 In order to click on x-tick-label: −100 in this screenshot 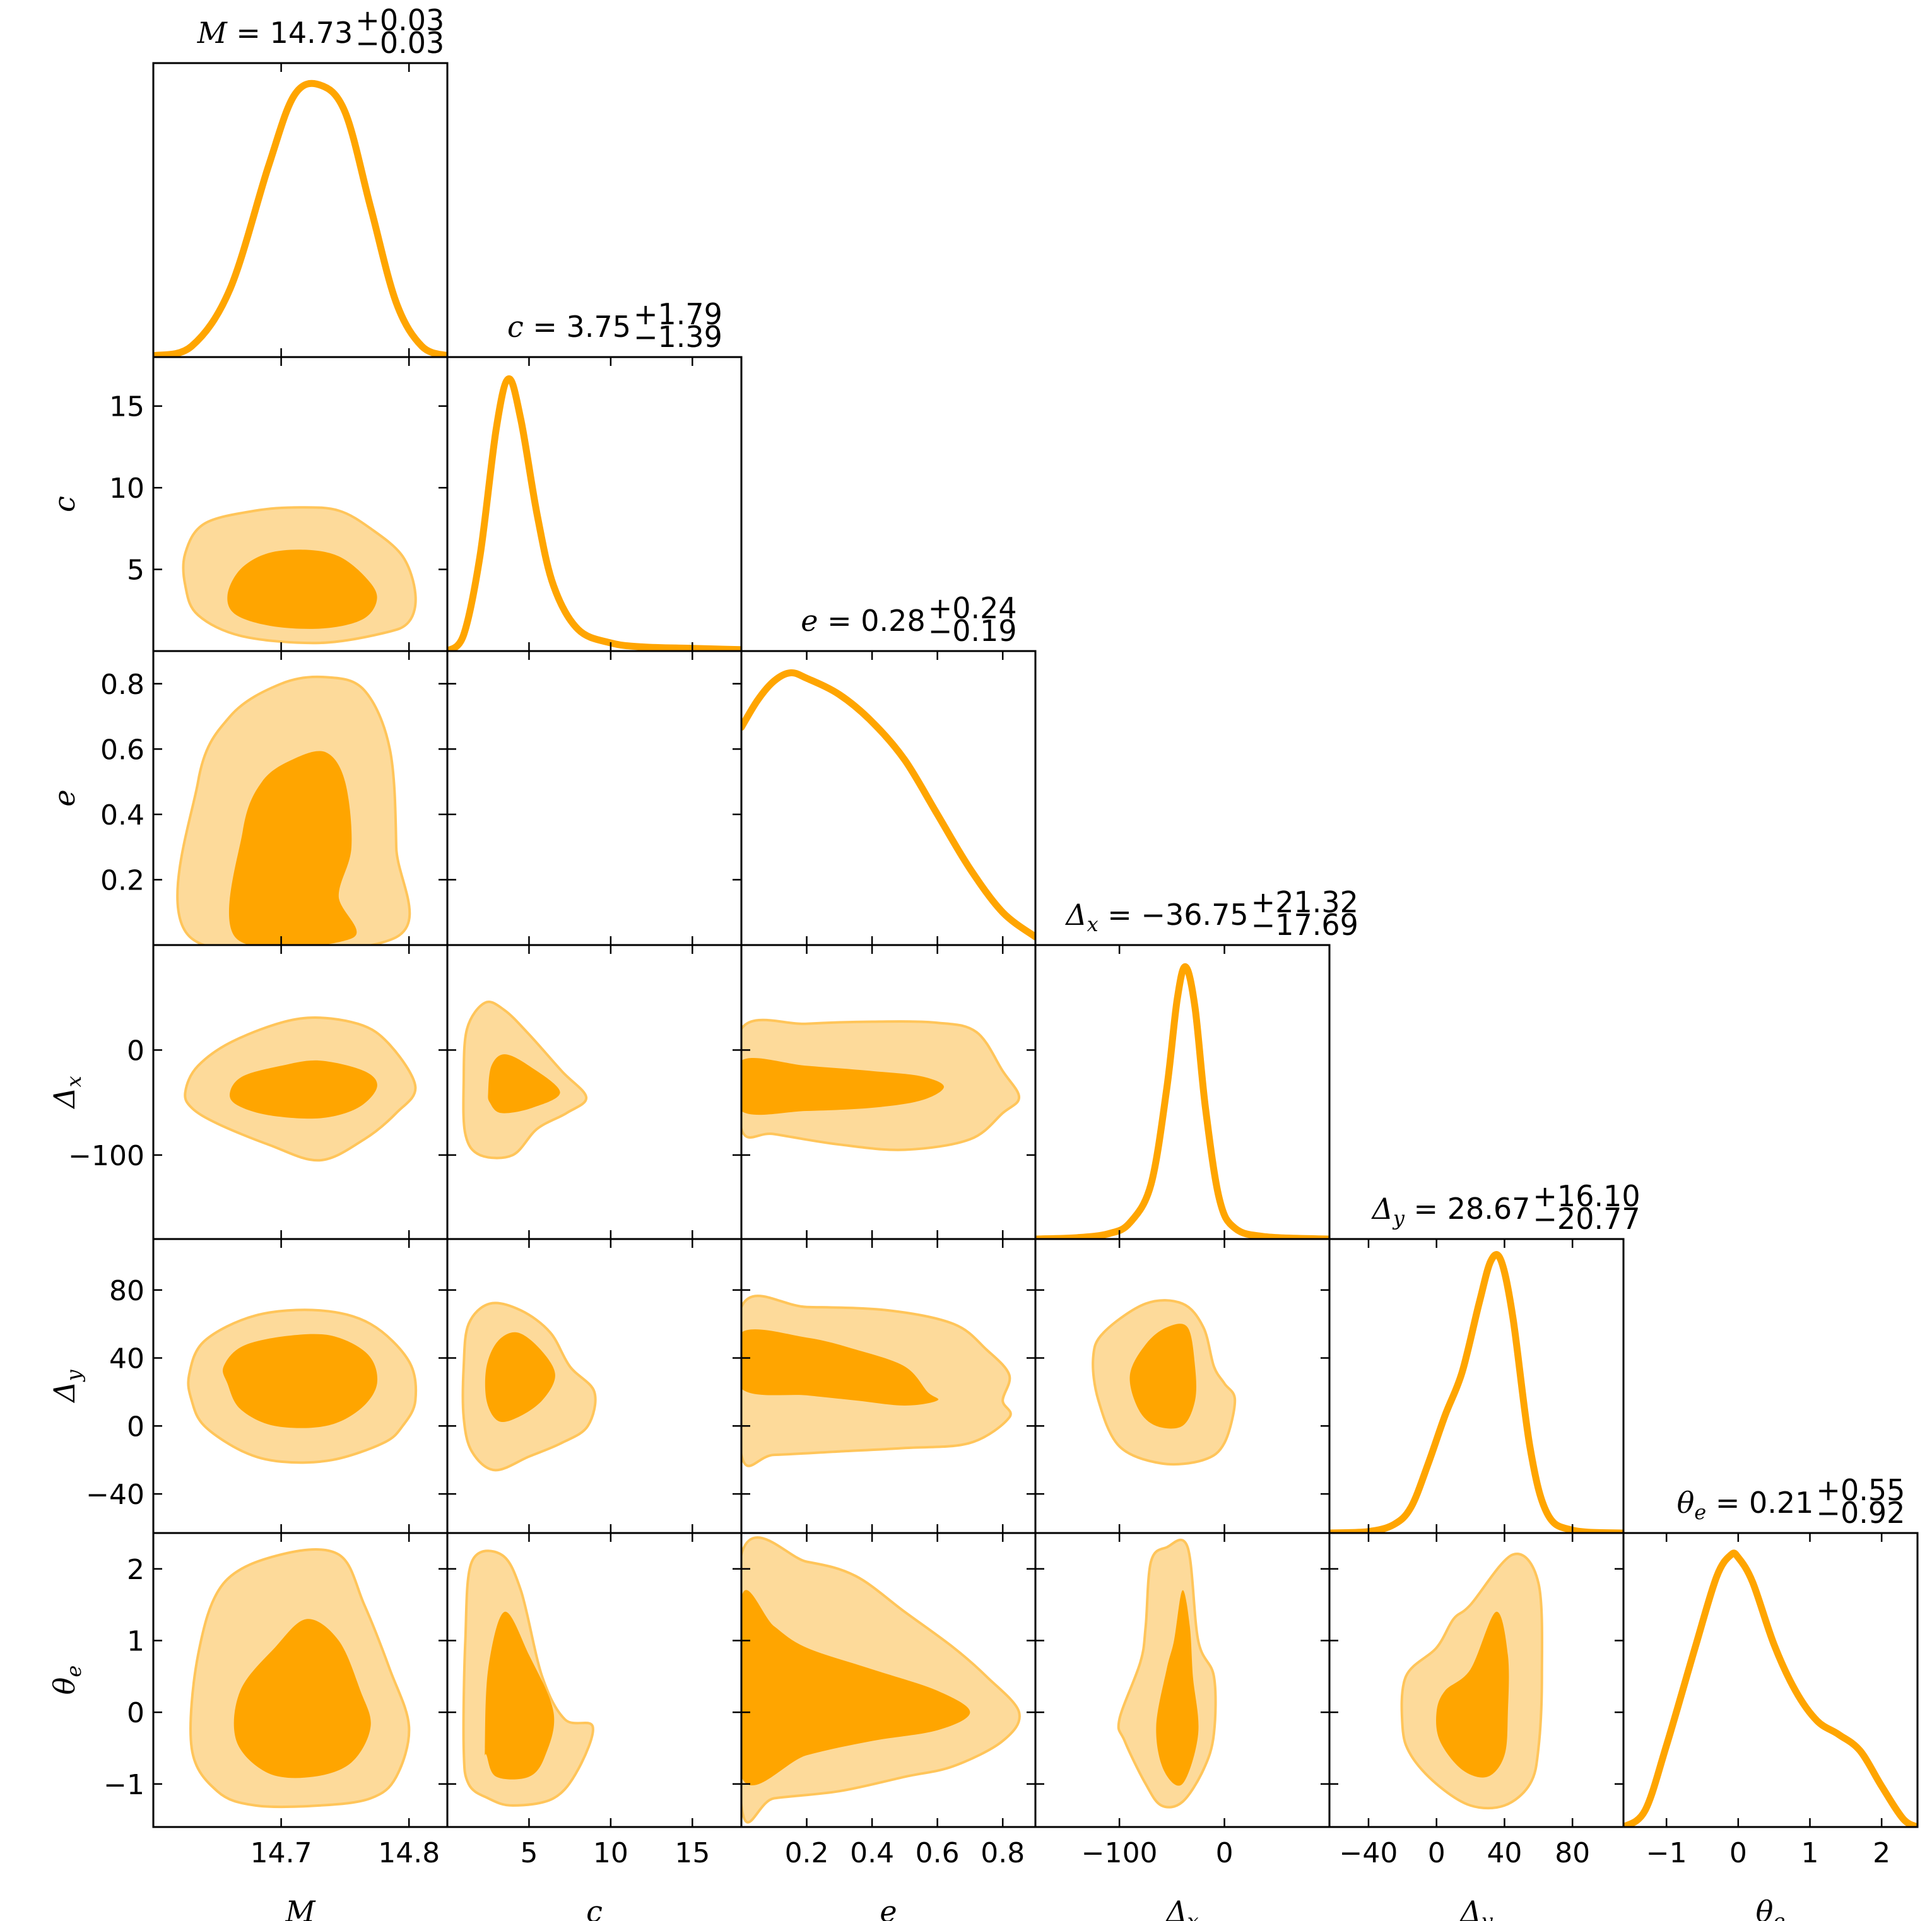, I will do `click(1119, 1853)`.